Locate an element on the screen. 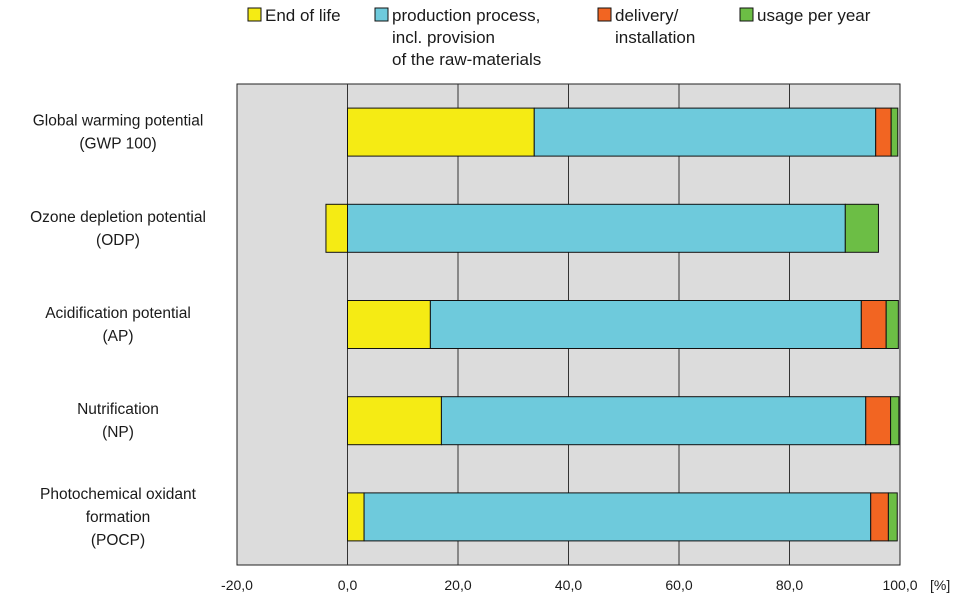  category-label-0-1: (GWP 100) is located at coordinates (117, 144).